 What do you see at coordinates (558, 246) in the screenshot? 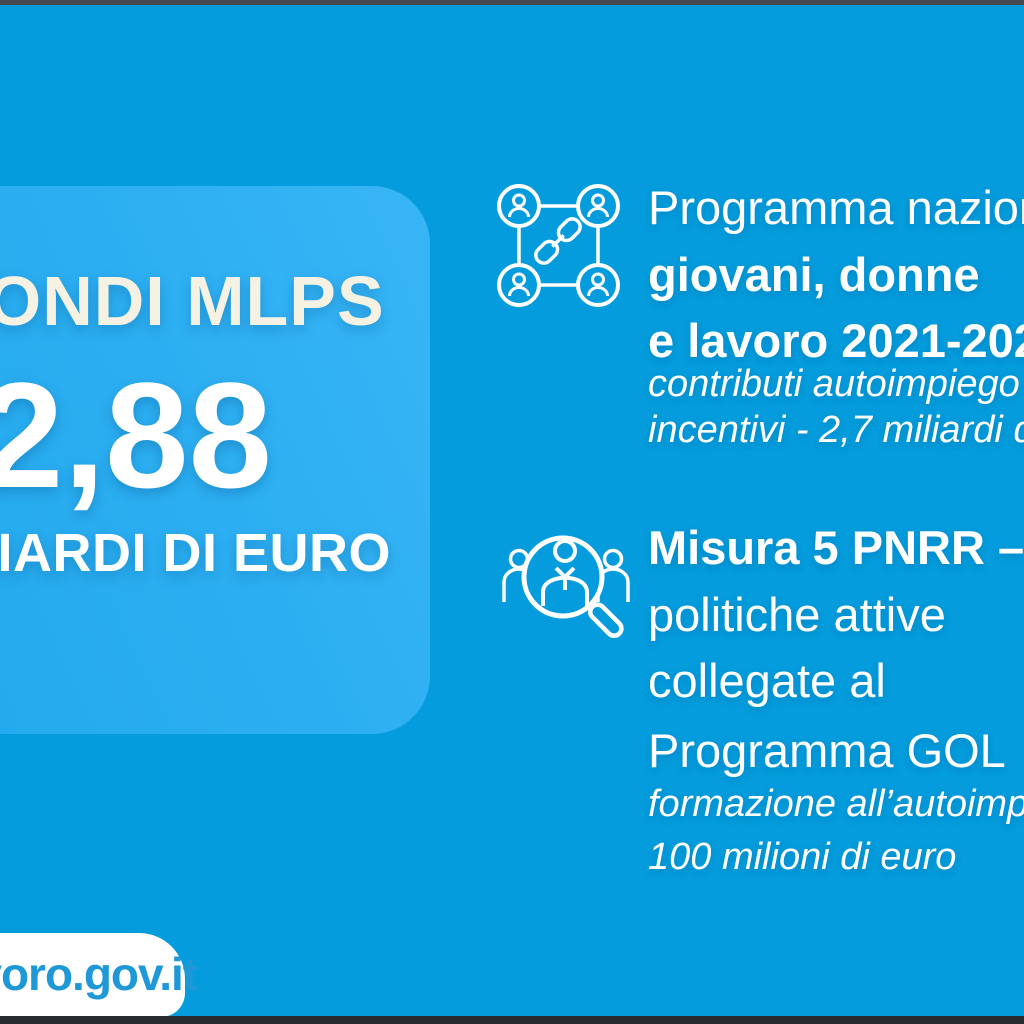
I see `linked-people-network-icon` at bounding box center [558, 246].